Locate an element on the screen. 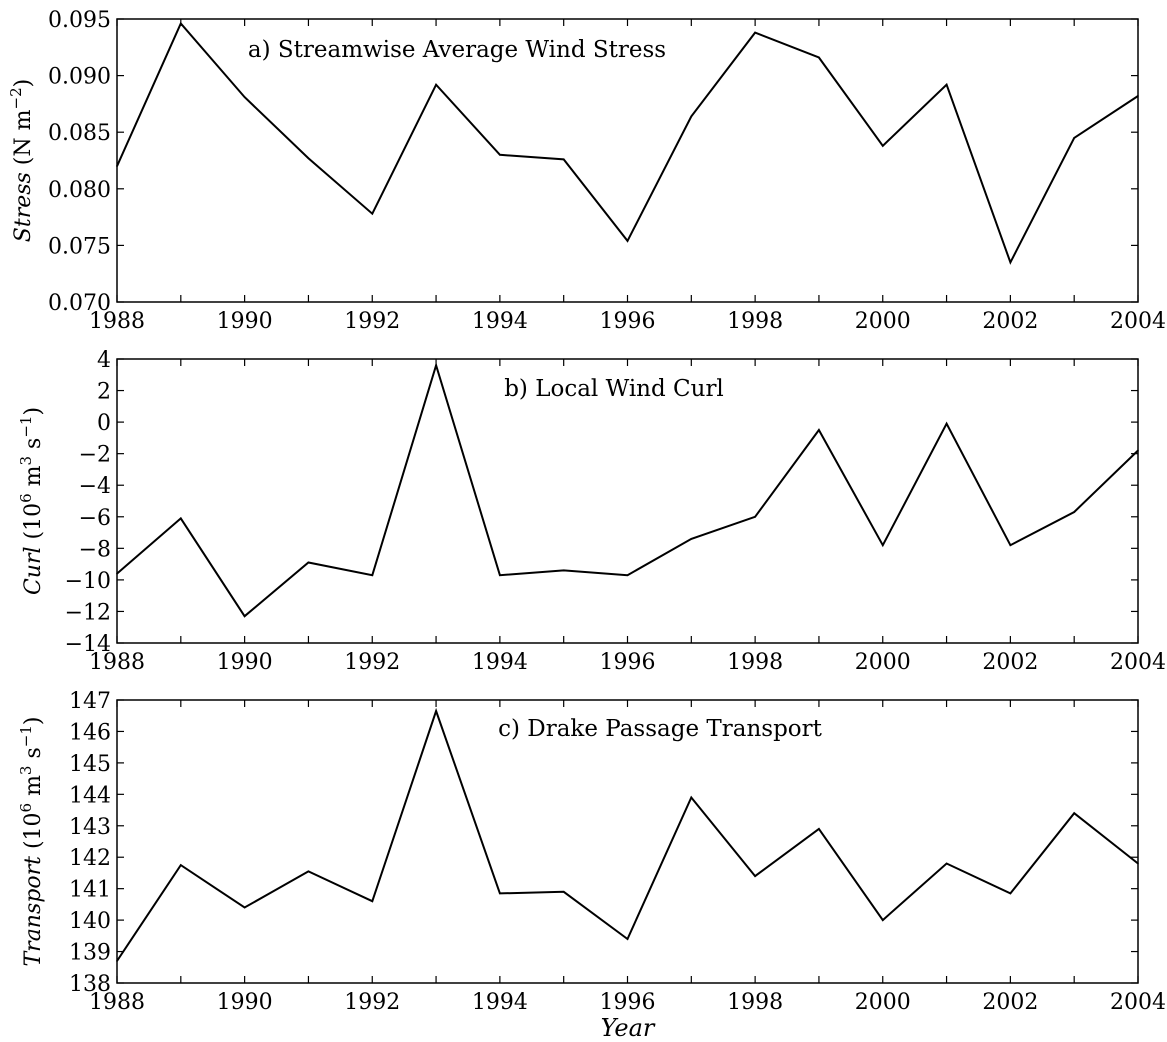 This screenshot has height=1042, width=1167. y-tick-label: −14 is located at coordinates (88, 644).